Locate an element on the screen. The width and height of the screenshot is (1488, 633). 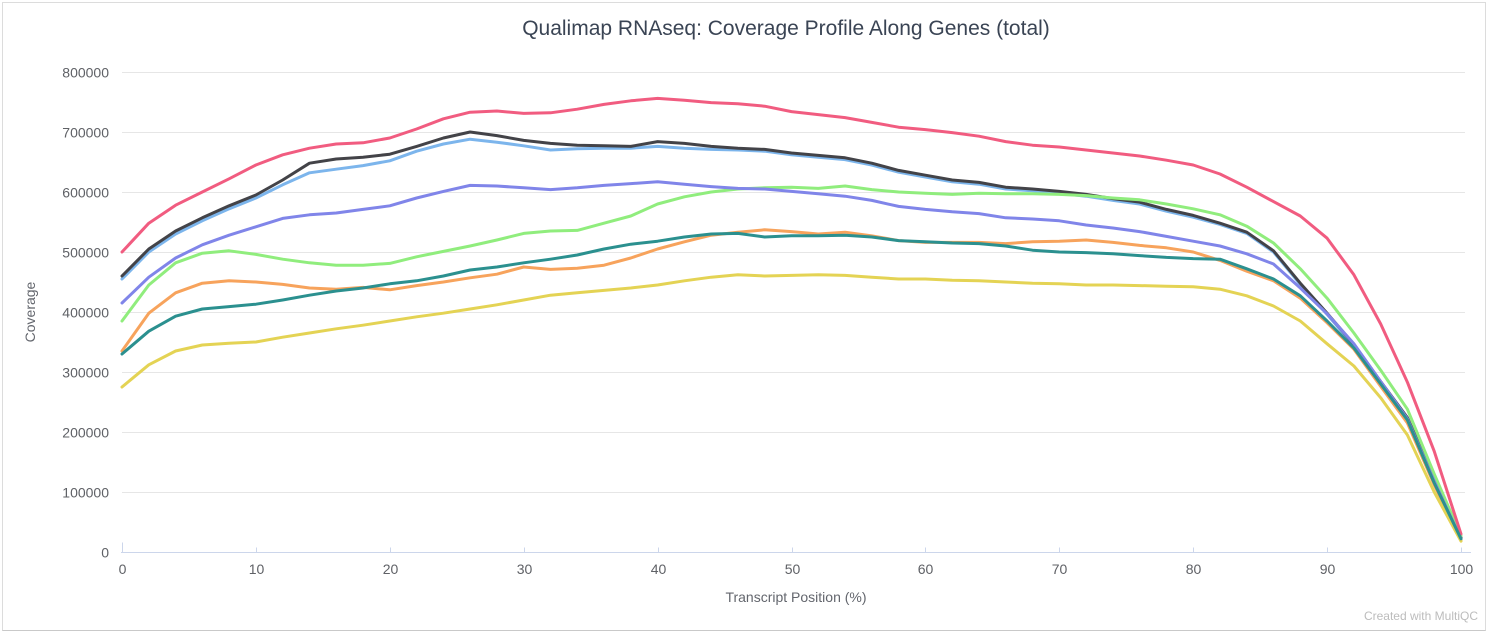
x-tick-label: 100 is located at coordinates (1462, 569).